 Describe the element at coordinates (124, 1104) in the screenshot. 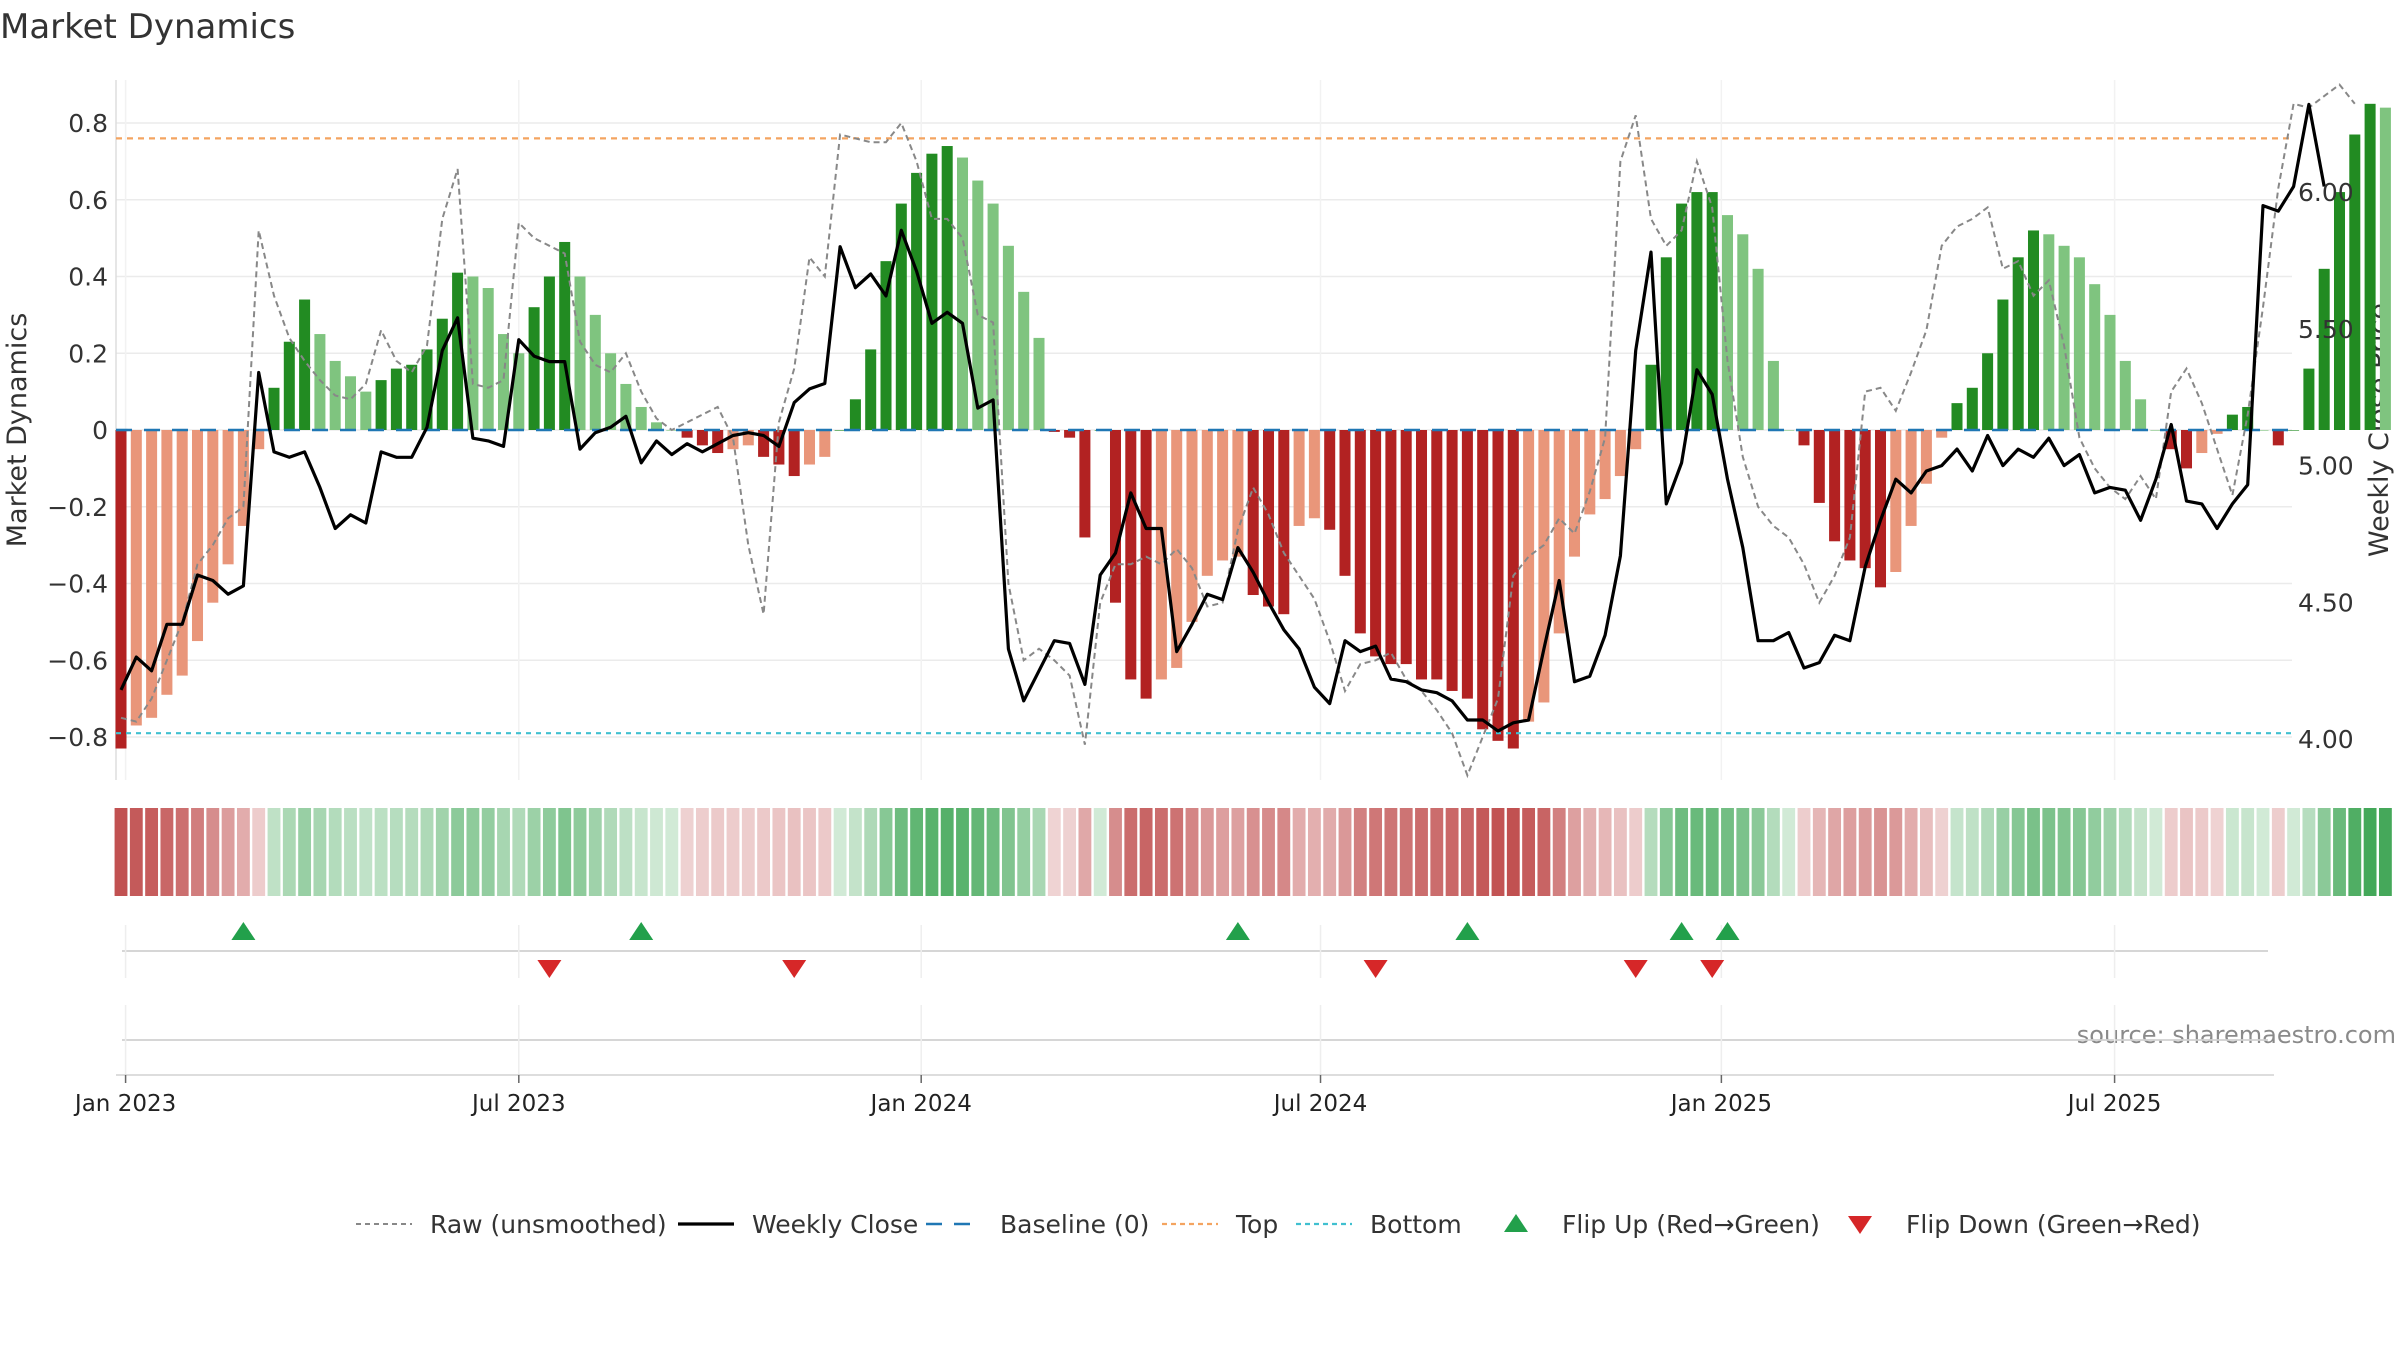

I see `x-tick-label: Jan 2023` at that location.